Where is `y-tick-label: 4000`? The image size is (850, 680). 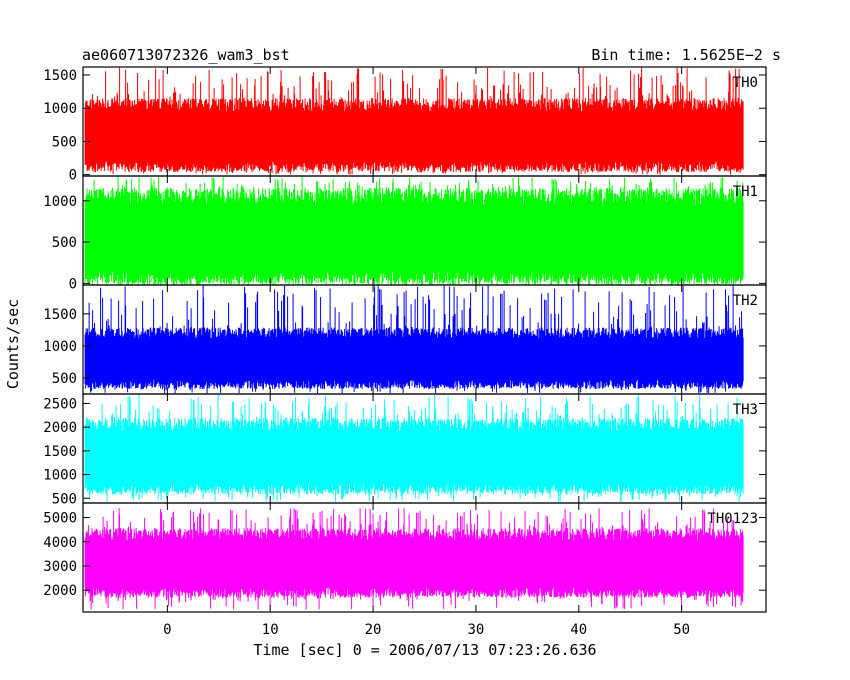 y-tick-label: 4000 is located at coordinates (60, 543).